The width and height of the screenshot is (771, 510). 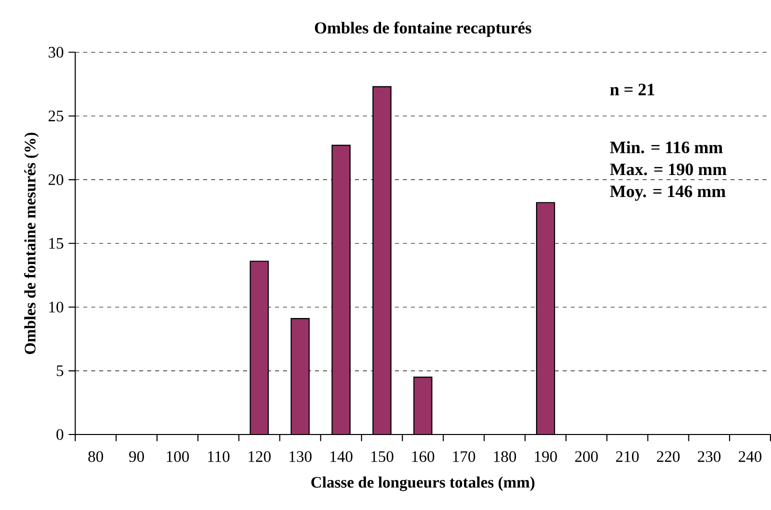 What do you see at coordinates (668, 193) in the screenshot?
I see `annotation: Moy. = 146 mm` at bounding box center [668, 193].